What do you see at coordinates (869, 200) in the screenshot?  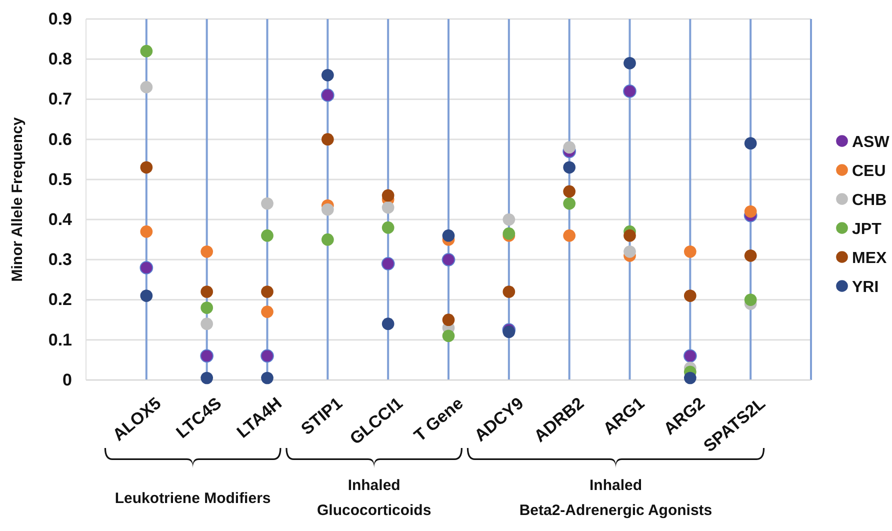 I see `legend-label: CHB` at bounding box center [869, 200].